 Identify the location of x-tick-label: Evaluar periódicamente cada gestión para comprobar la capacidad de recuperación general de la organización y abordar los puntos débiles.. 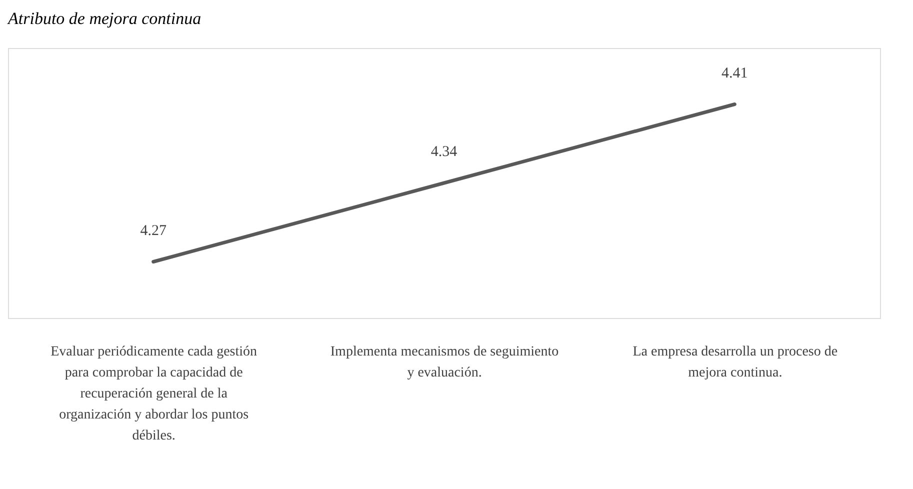
(154, 394).